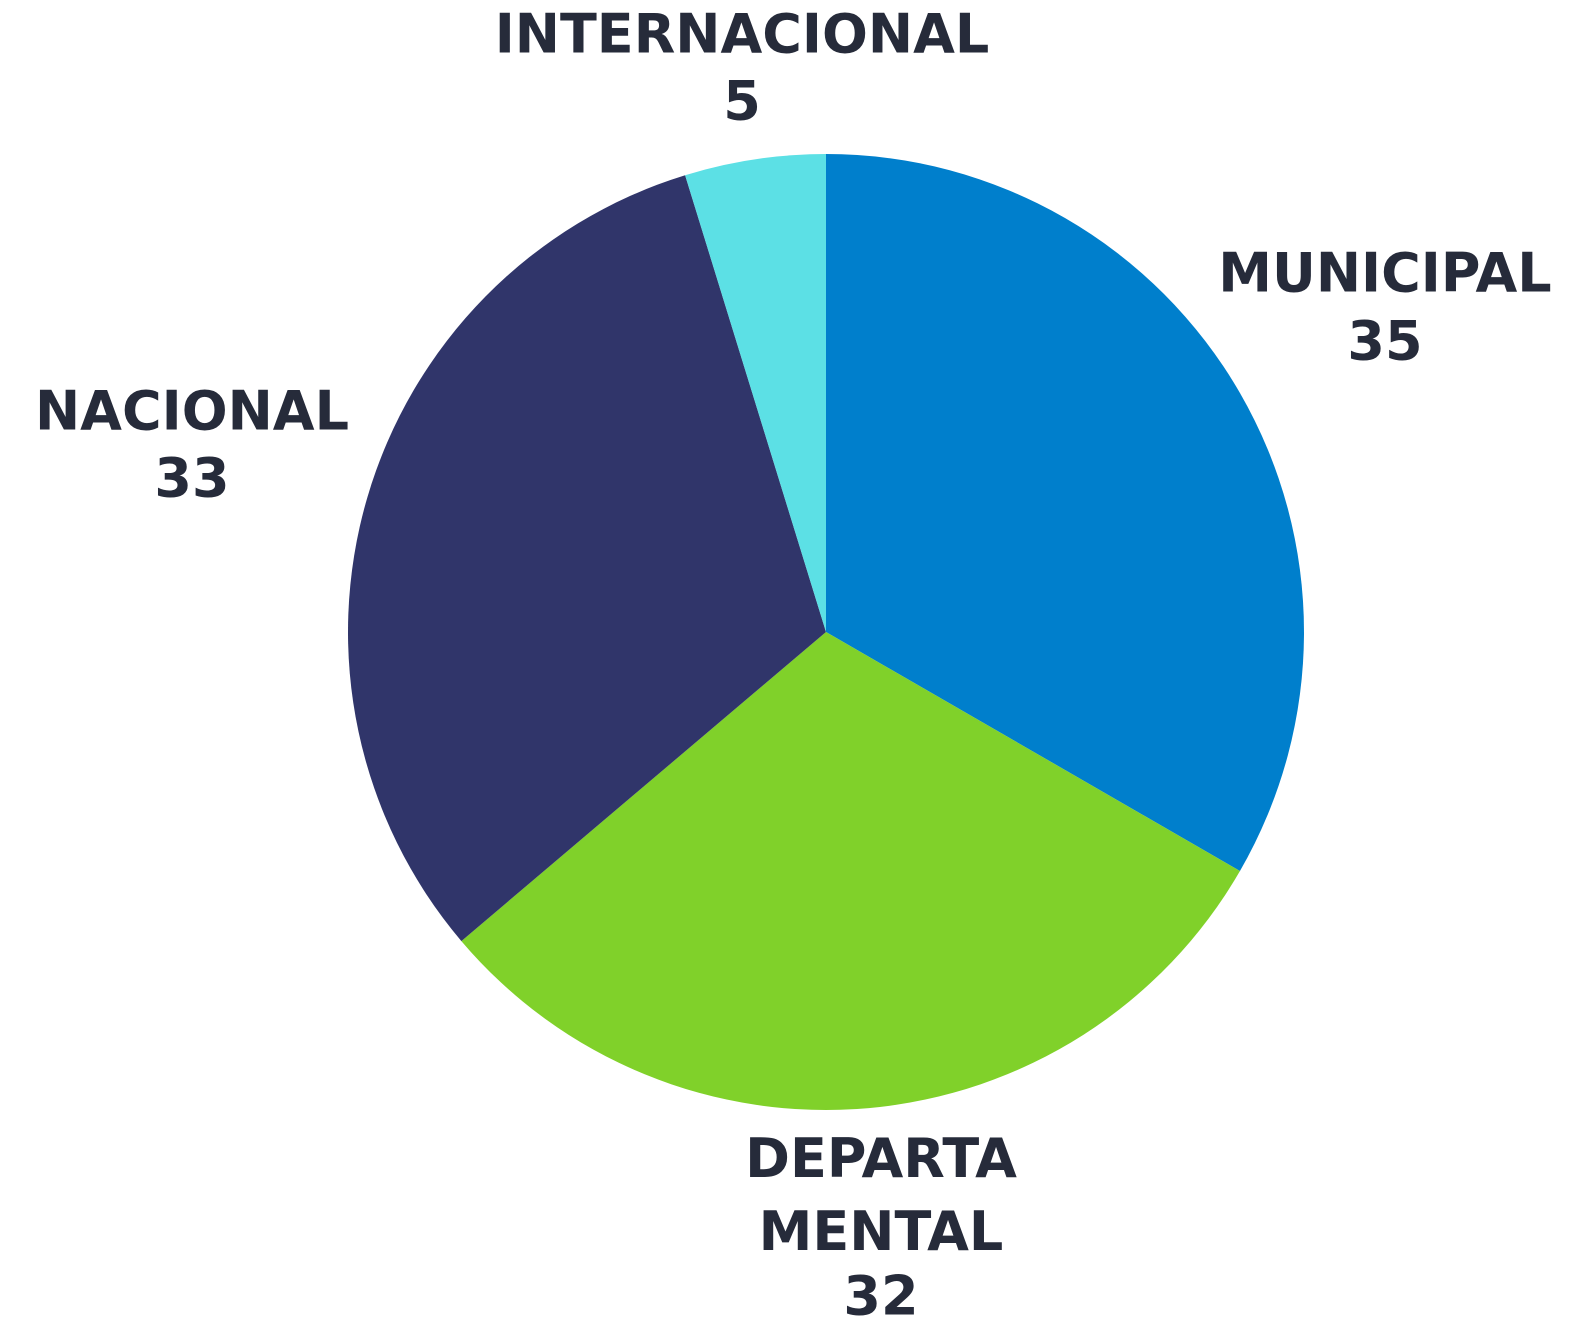 The image size is (1572, 1329). I want to click on slice-value: 32, so click(880, 1296).